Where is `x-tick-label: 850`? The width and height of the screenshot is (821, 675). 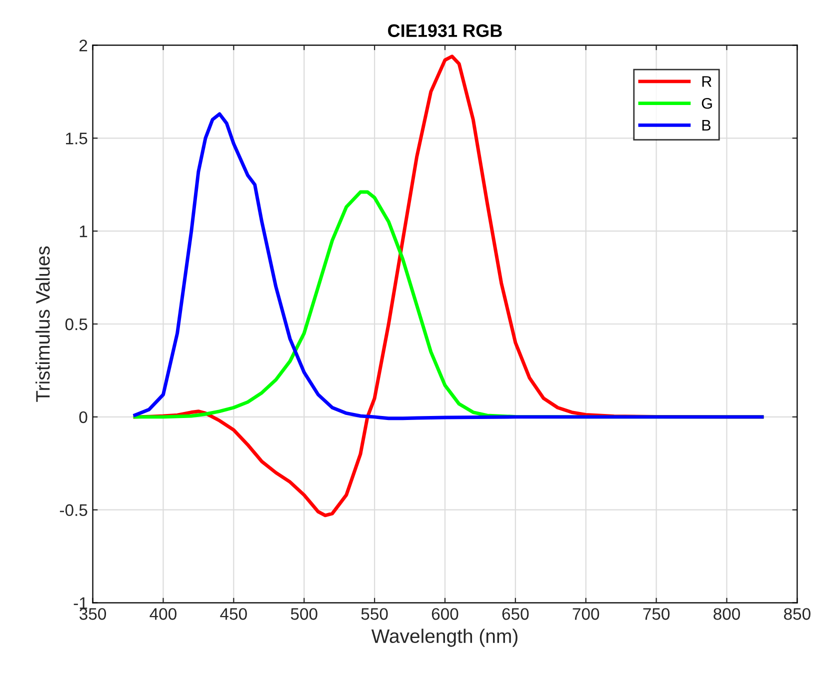
x-tick-label: 850 is located at coordinates (797, 614).